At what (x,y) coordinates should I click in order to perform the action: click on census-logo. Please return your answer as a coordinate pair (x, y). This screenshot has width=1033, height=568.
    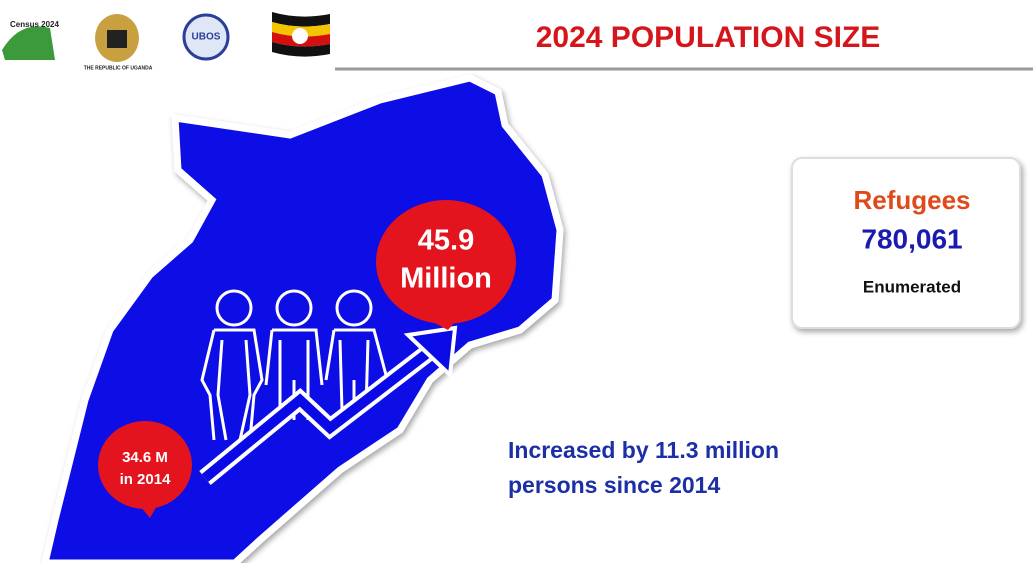
    Looking at the image, I should click on (28, 43).